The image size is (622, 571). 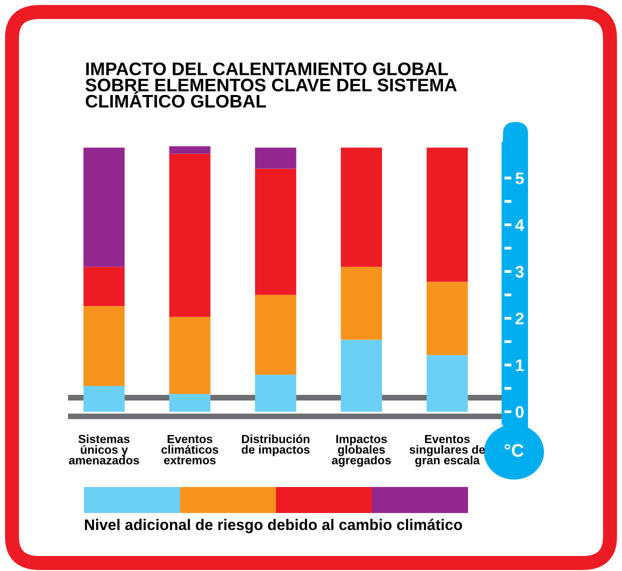 I want to click on y-axis-title: °C, so click(x=514, y=450).